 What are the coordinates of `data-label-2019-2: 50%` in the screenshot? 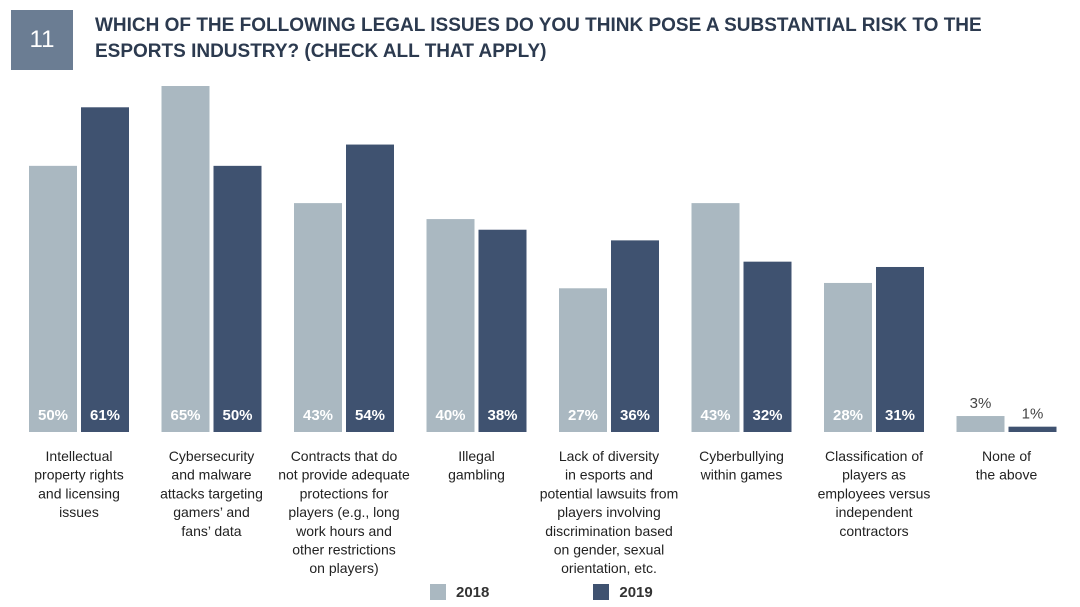 It's located at (237, 415).